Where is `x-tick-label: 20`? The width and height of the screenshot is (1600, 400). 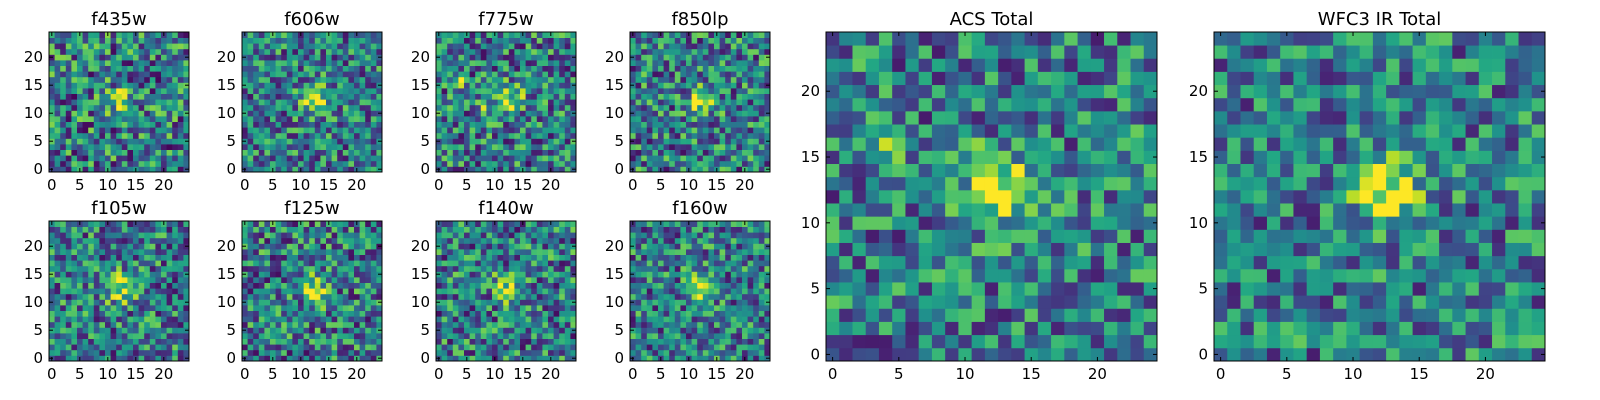 x-tick-label: 20 is located at coordinates (356, 374).